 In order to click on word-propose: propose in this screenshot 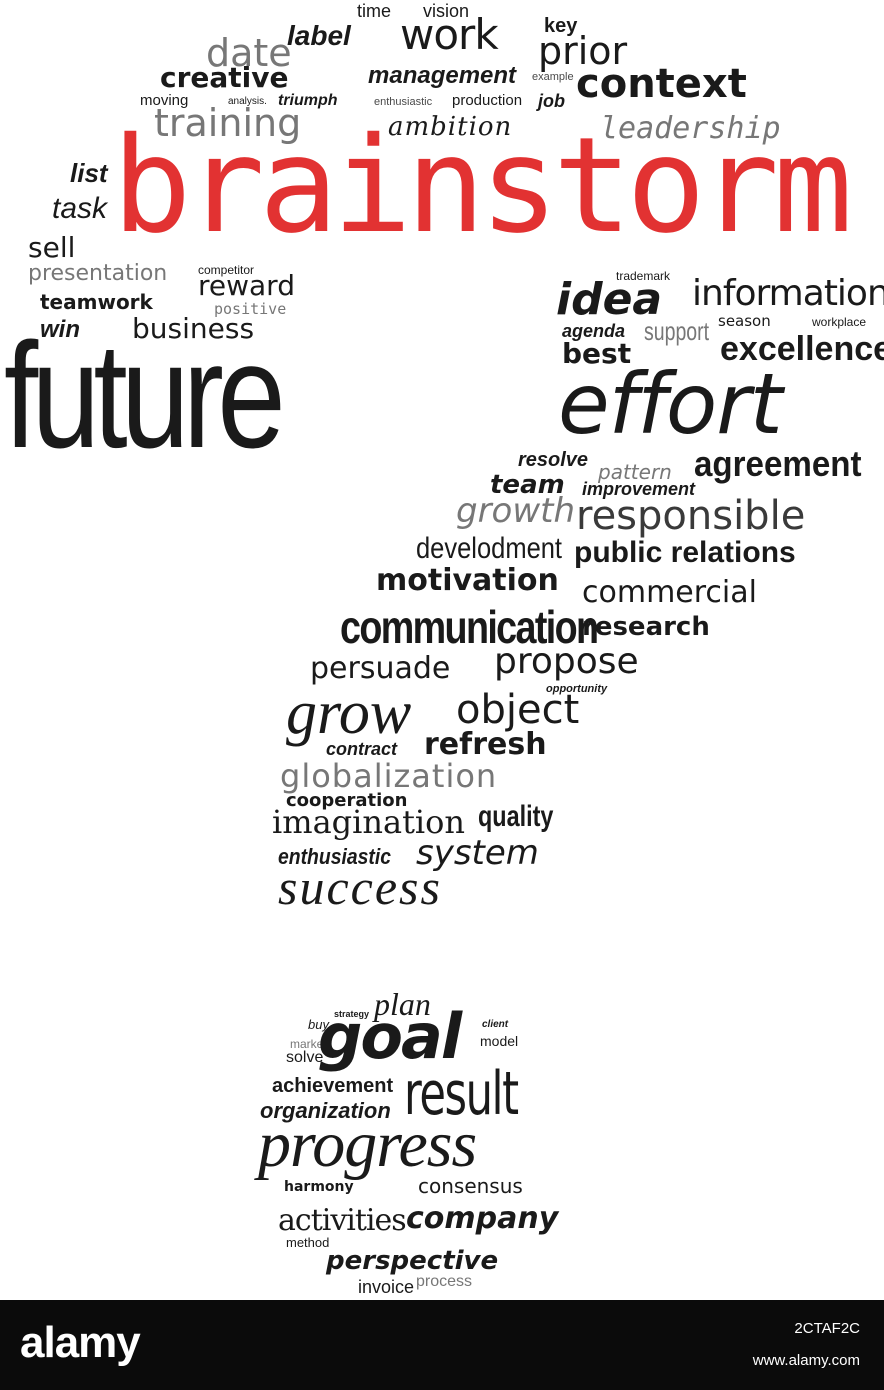, I will do `click(566, 661)`.